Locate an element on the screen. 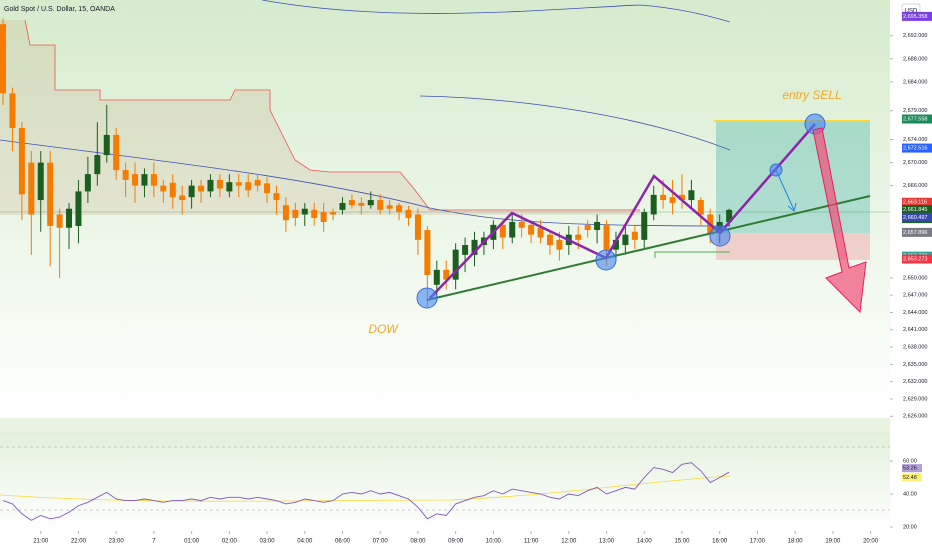 Image resolution: width=932 pixels, height=550 pixels. x-tick-label: 03:00 is located at coordinates (268, 542).